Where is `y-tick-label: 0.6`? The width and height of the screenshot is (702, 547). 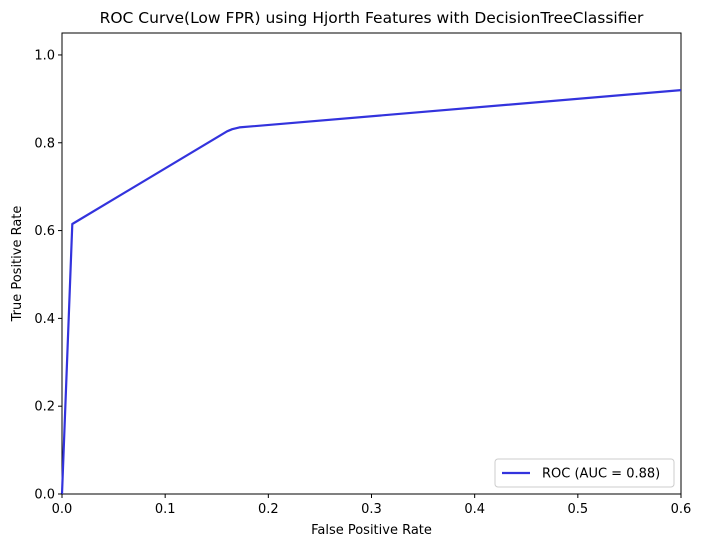
y-tick-label: 0.6 is located at coordinates (44, 231).